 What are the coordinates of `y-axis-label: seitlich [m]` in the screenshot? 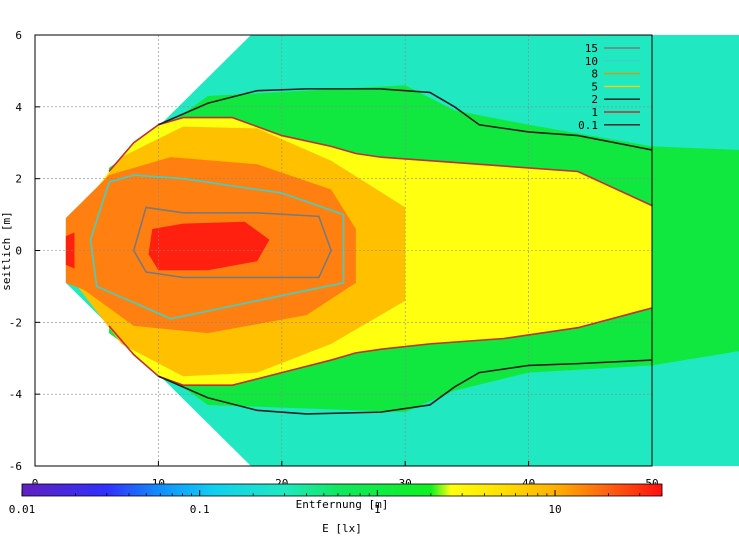 It's located at (6, 250).